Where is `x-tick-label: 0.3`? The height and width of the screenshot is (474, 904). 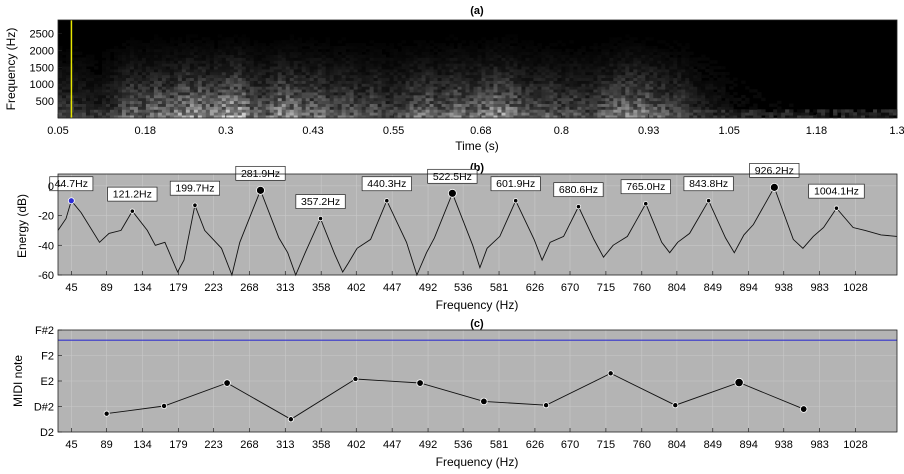 x-tick-label: 0.3 is located at coordinates (225, 131).